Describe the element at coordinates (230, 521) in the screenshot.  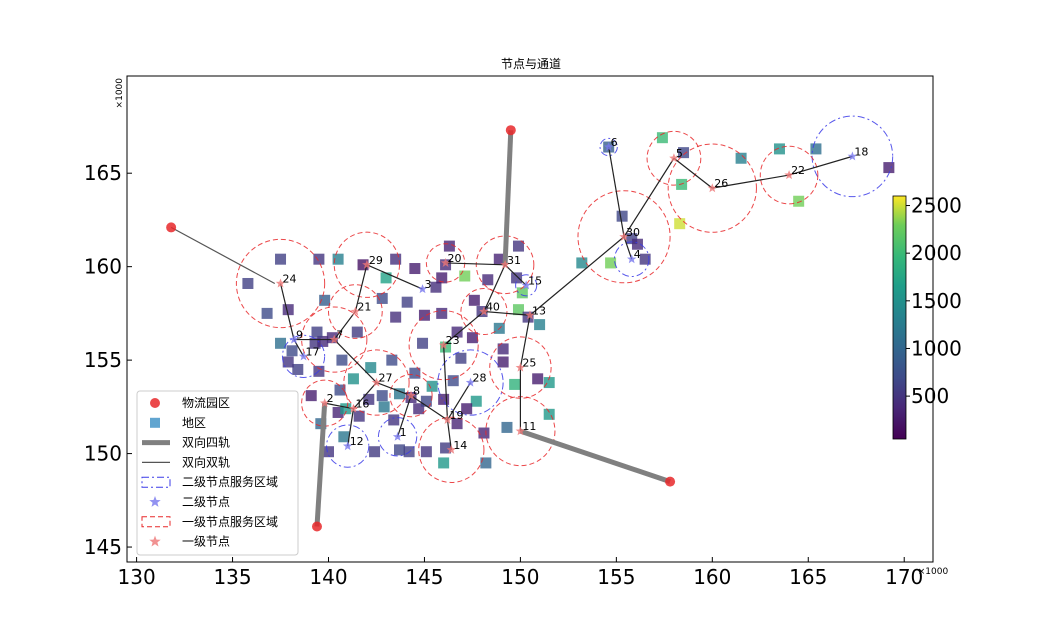
I see `legend-label: 一级节点服务区域` at that location.